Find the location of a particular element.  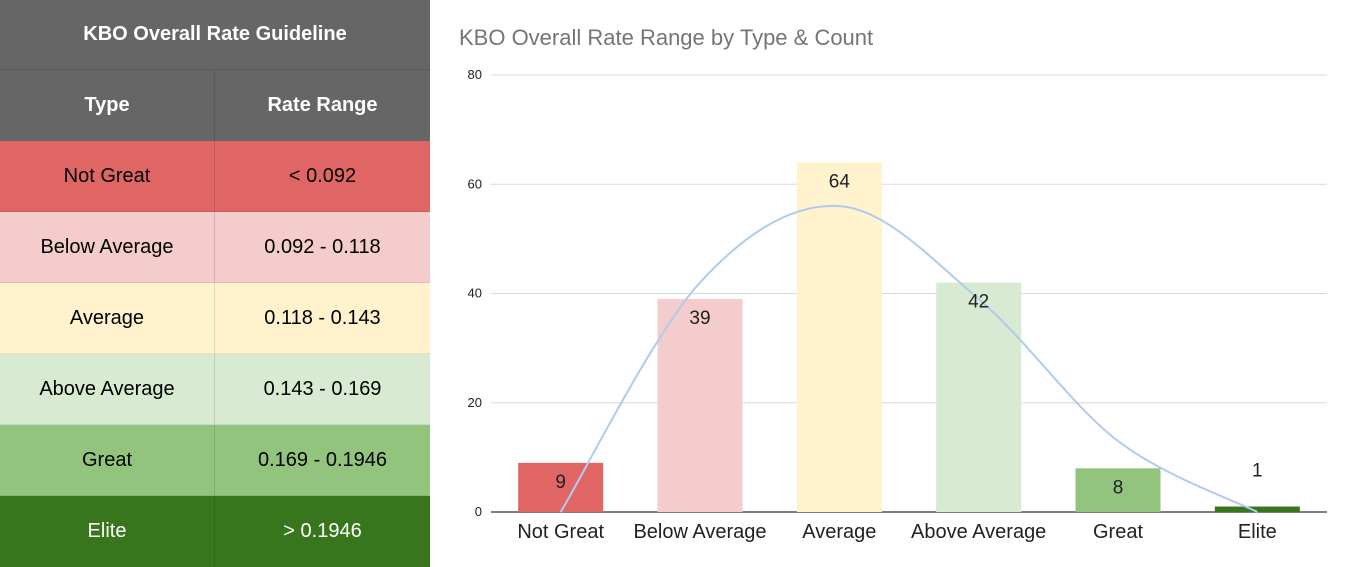

table-row: Below Average 0.092 - 0.118 is located at coordinates (215, 247).